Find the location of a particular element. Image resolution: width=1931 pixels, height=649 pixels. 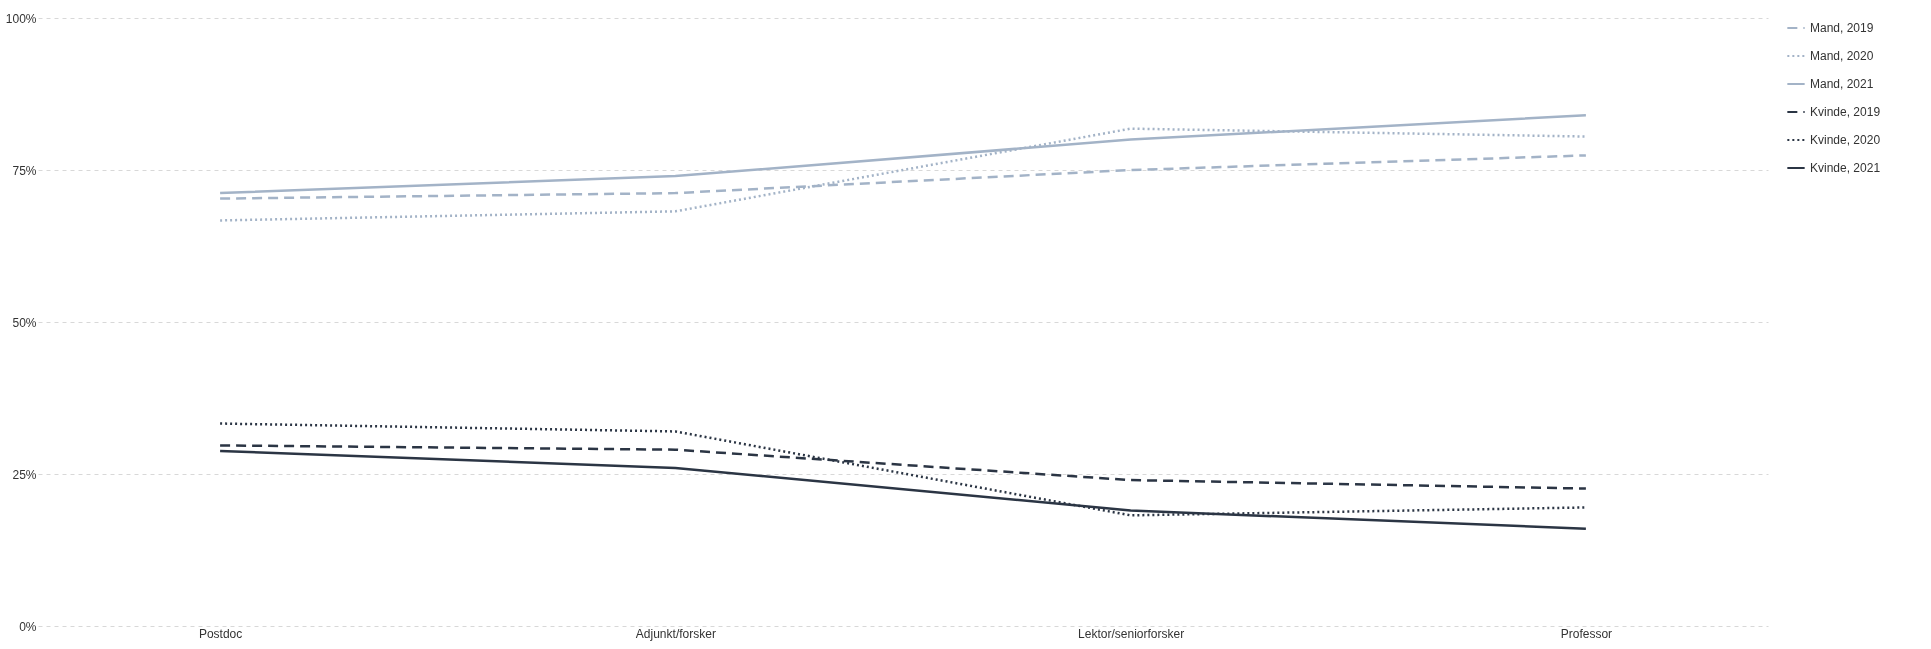

legend-label: Mand, 2020 is located at coordinates (1842, 56).